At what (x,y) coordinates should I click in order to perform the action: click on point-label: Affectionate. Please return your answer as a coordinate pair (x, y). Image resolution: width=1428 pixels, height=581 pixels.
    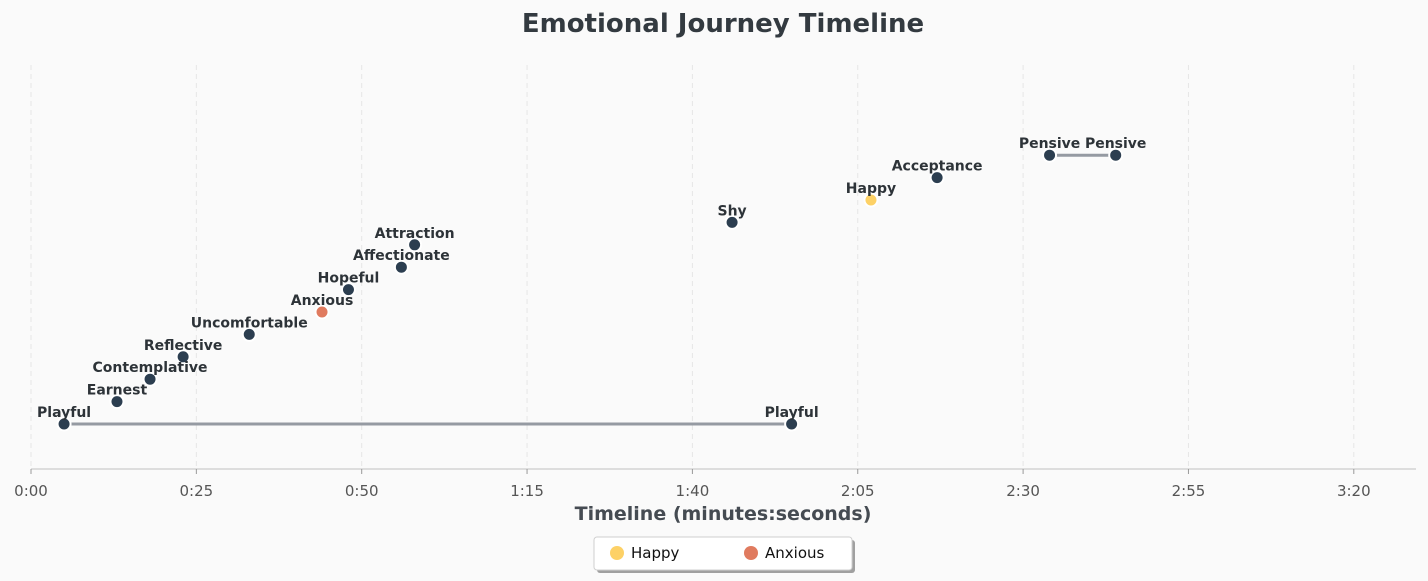
    Looking at the image, I should click on (401, 256).